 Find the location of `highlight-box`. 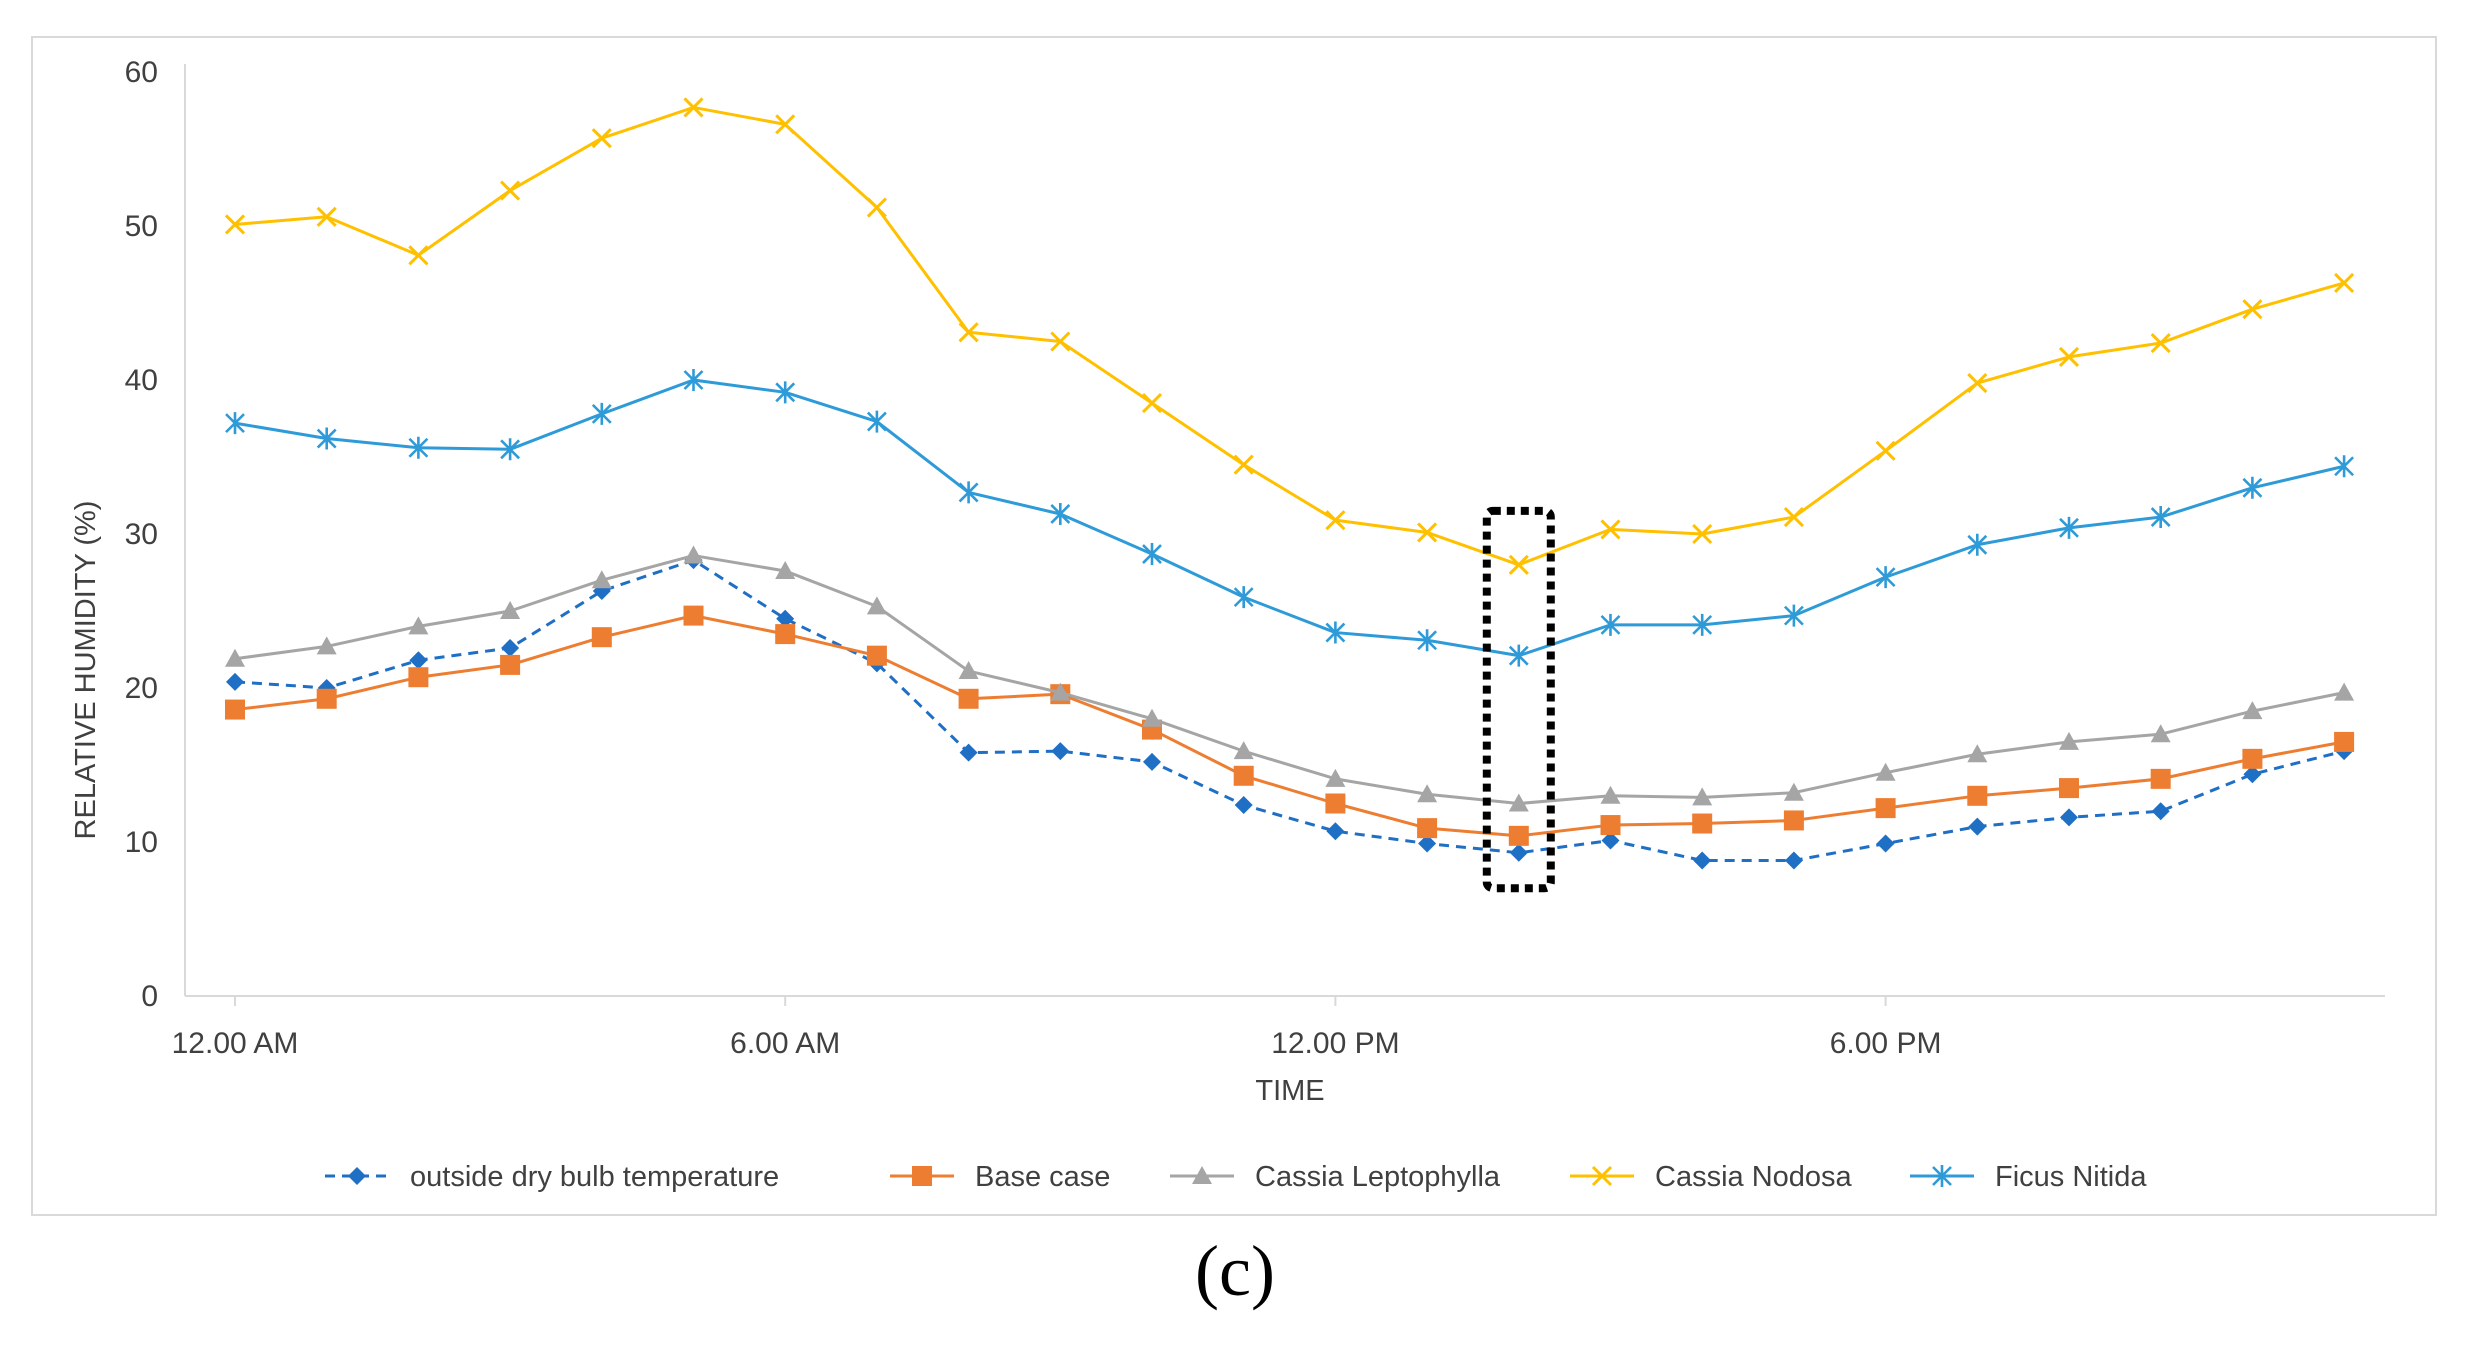

highlight-box is located at coordinates (1518, 699).